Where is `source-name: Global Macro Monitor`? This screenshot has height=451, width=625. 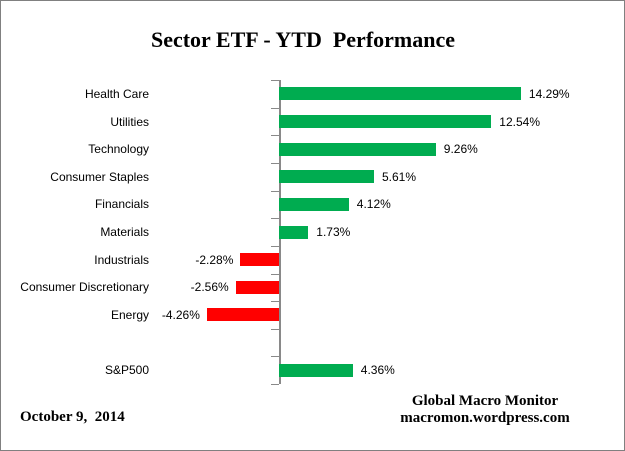 source-name: Global Macro Monitor is located at coordinates (485, 401).